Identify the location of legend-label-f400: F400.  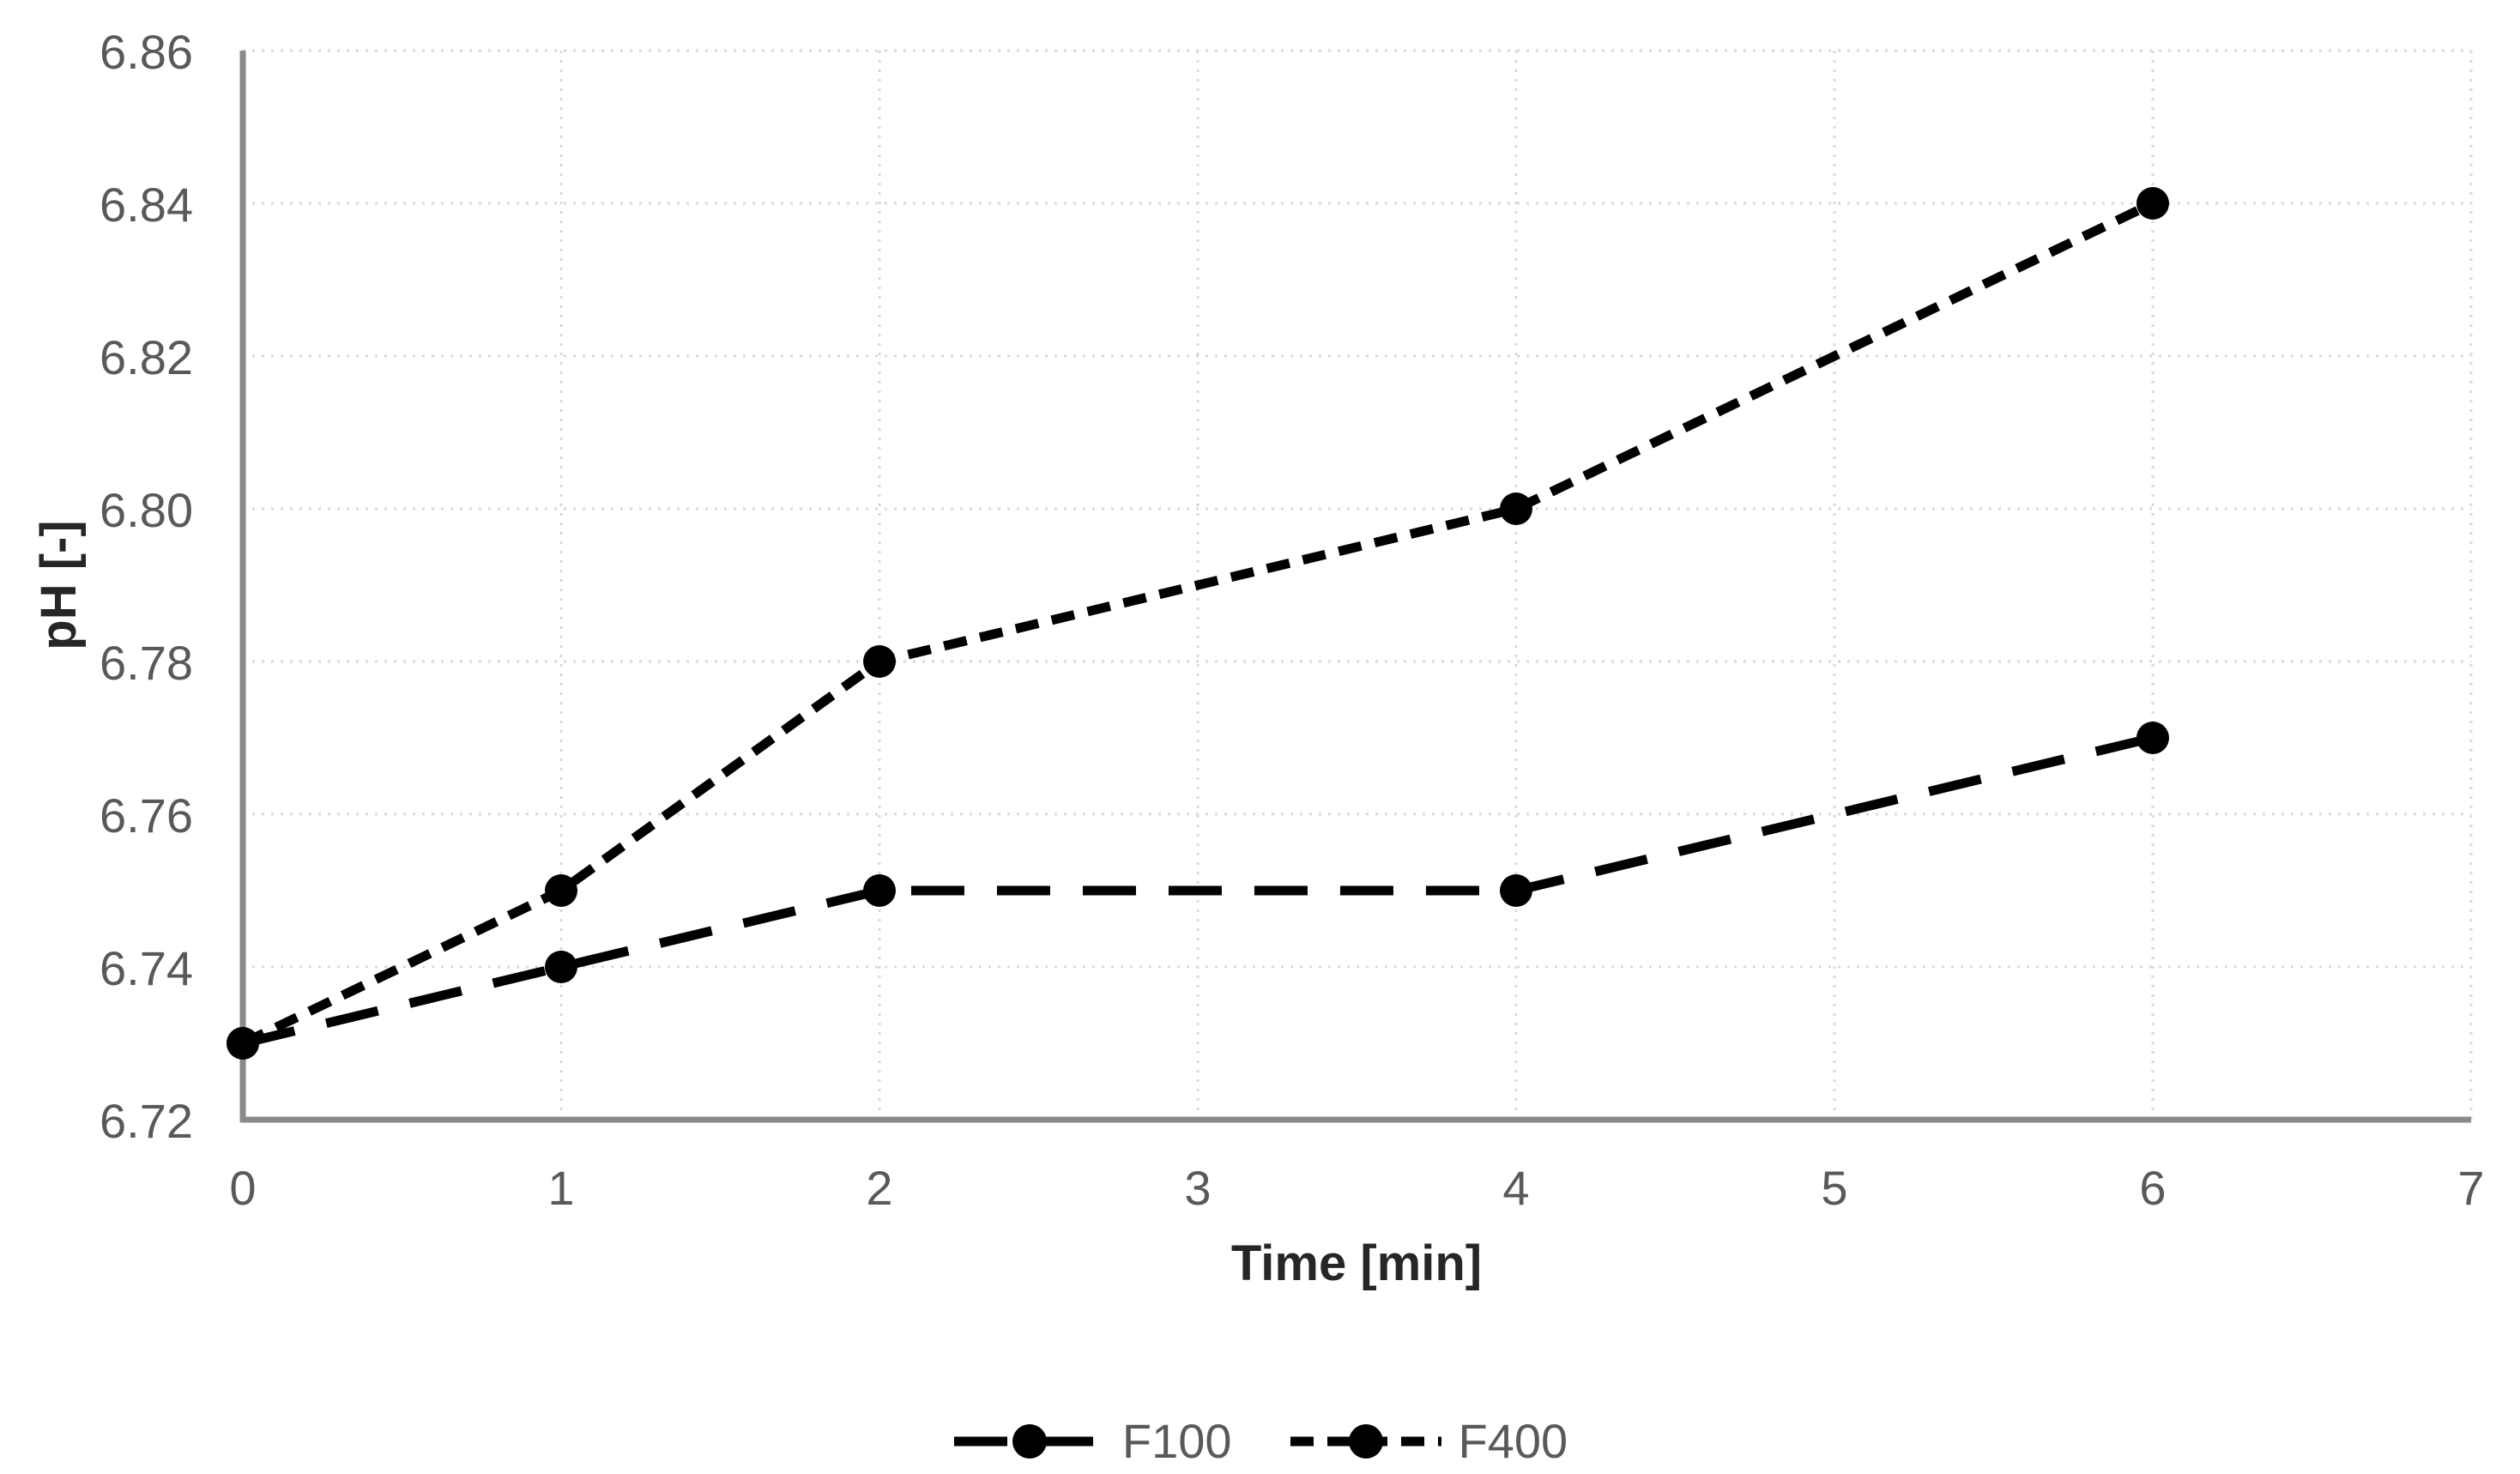
(1513, 1441).